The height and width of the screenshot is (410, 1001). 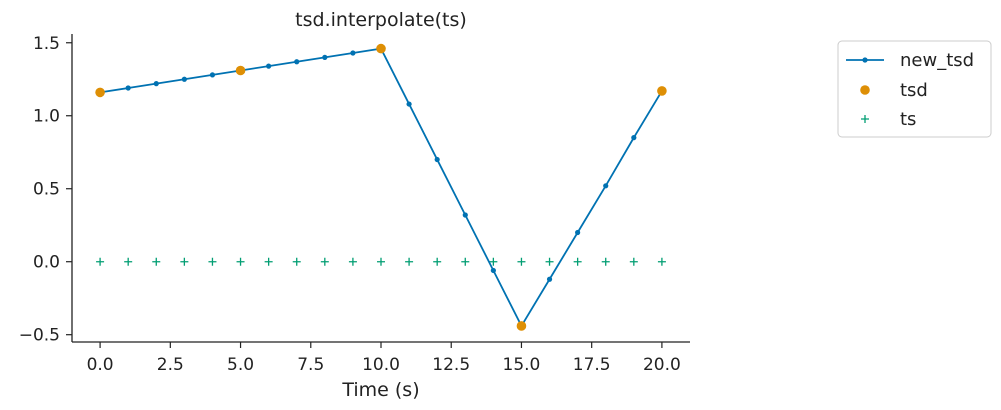 I want to click on y-tick-label: 0.0, so click(x=46, y=263).